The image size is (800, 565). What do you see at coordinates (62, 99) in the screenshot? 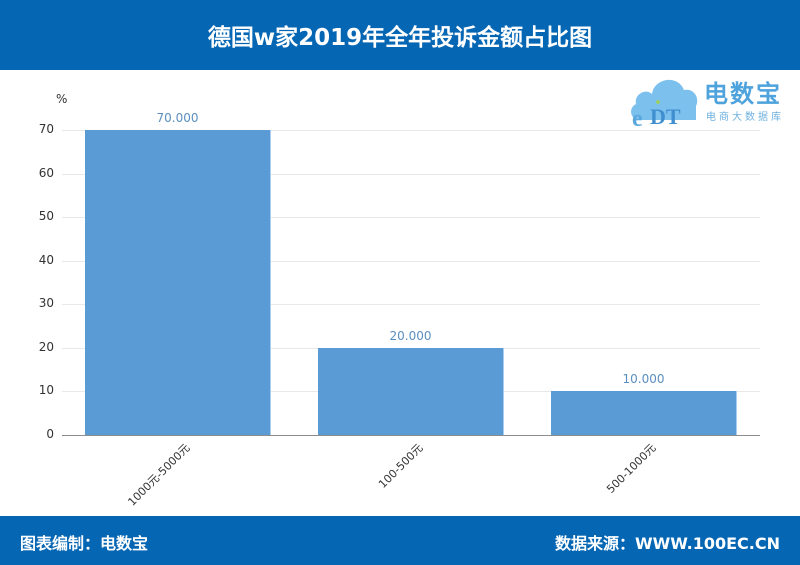
I see `y-axis-unit: %` at bounding box center [62, 99].